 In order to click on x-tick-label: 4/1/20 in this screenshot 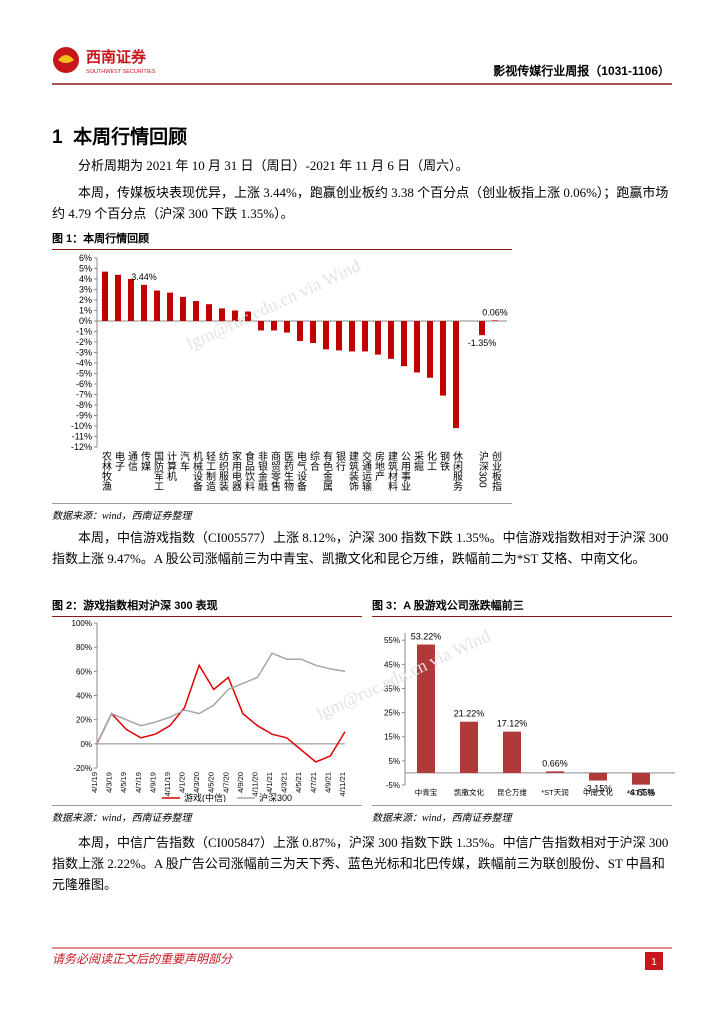, I will do `click(182, 782)`.